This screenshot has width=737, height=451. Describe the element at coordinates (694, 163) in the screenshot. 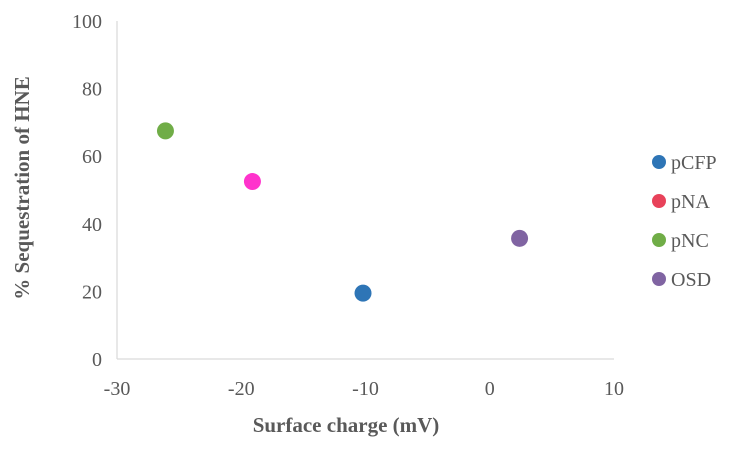

I see `legend-label-pcfp: pCFP` at that location.